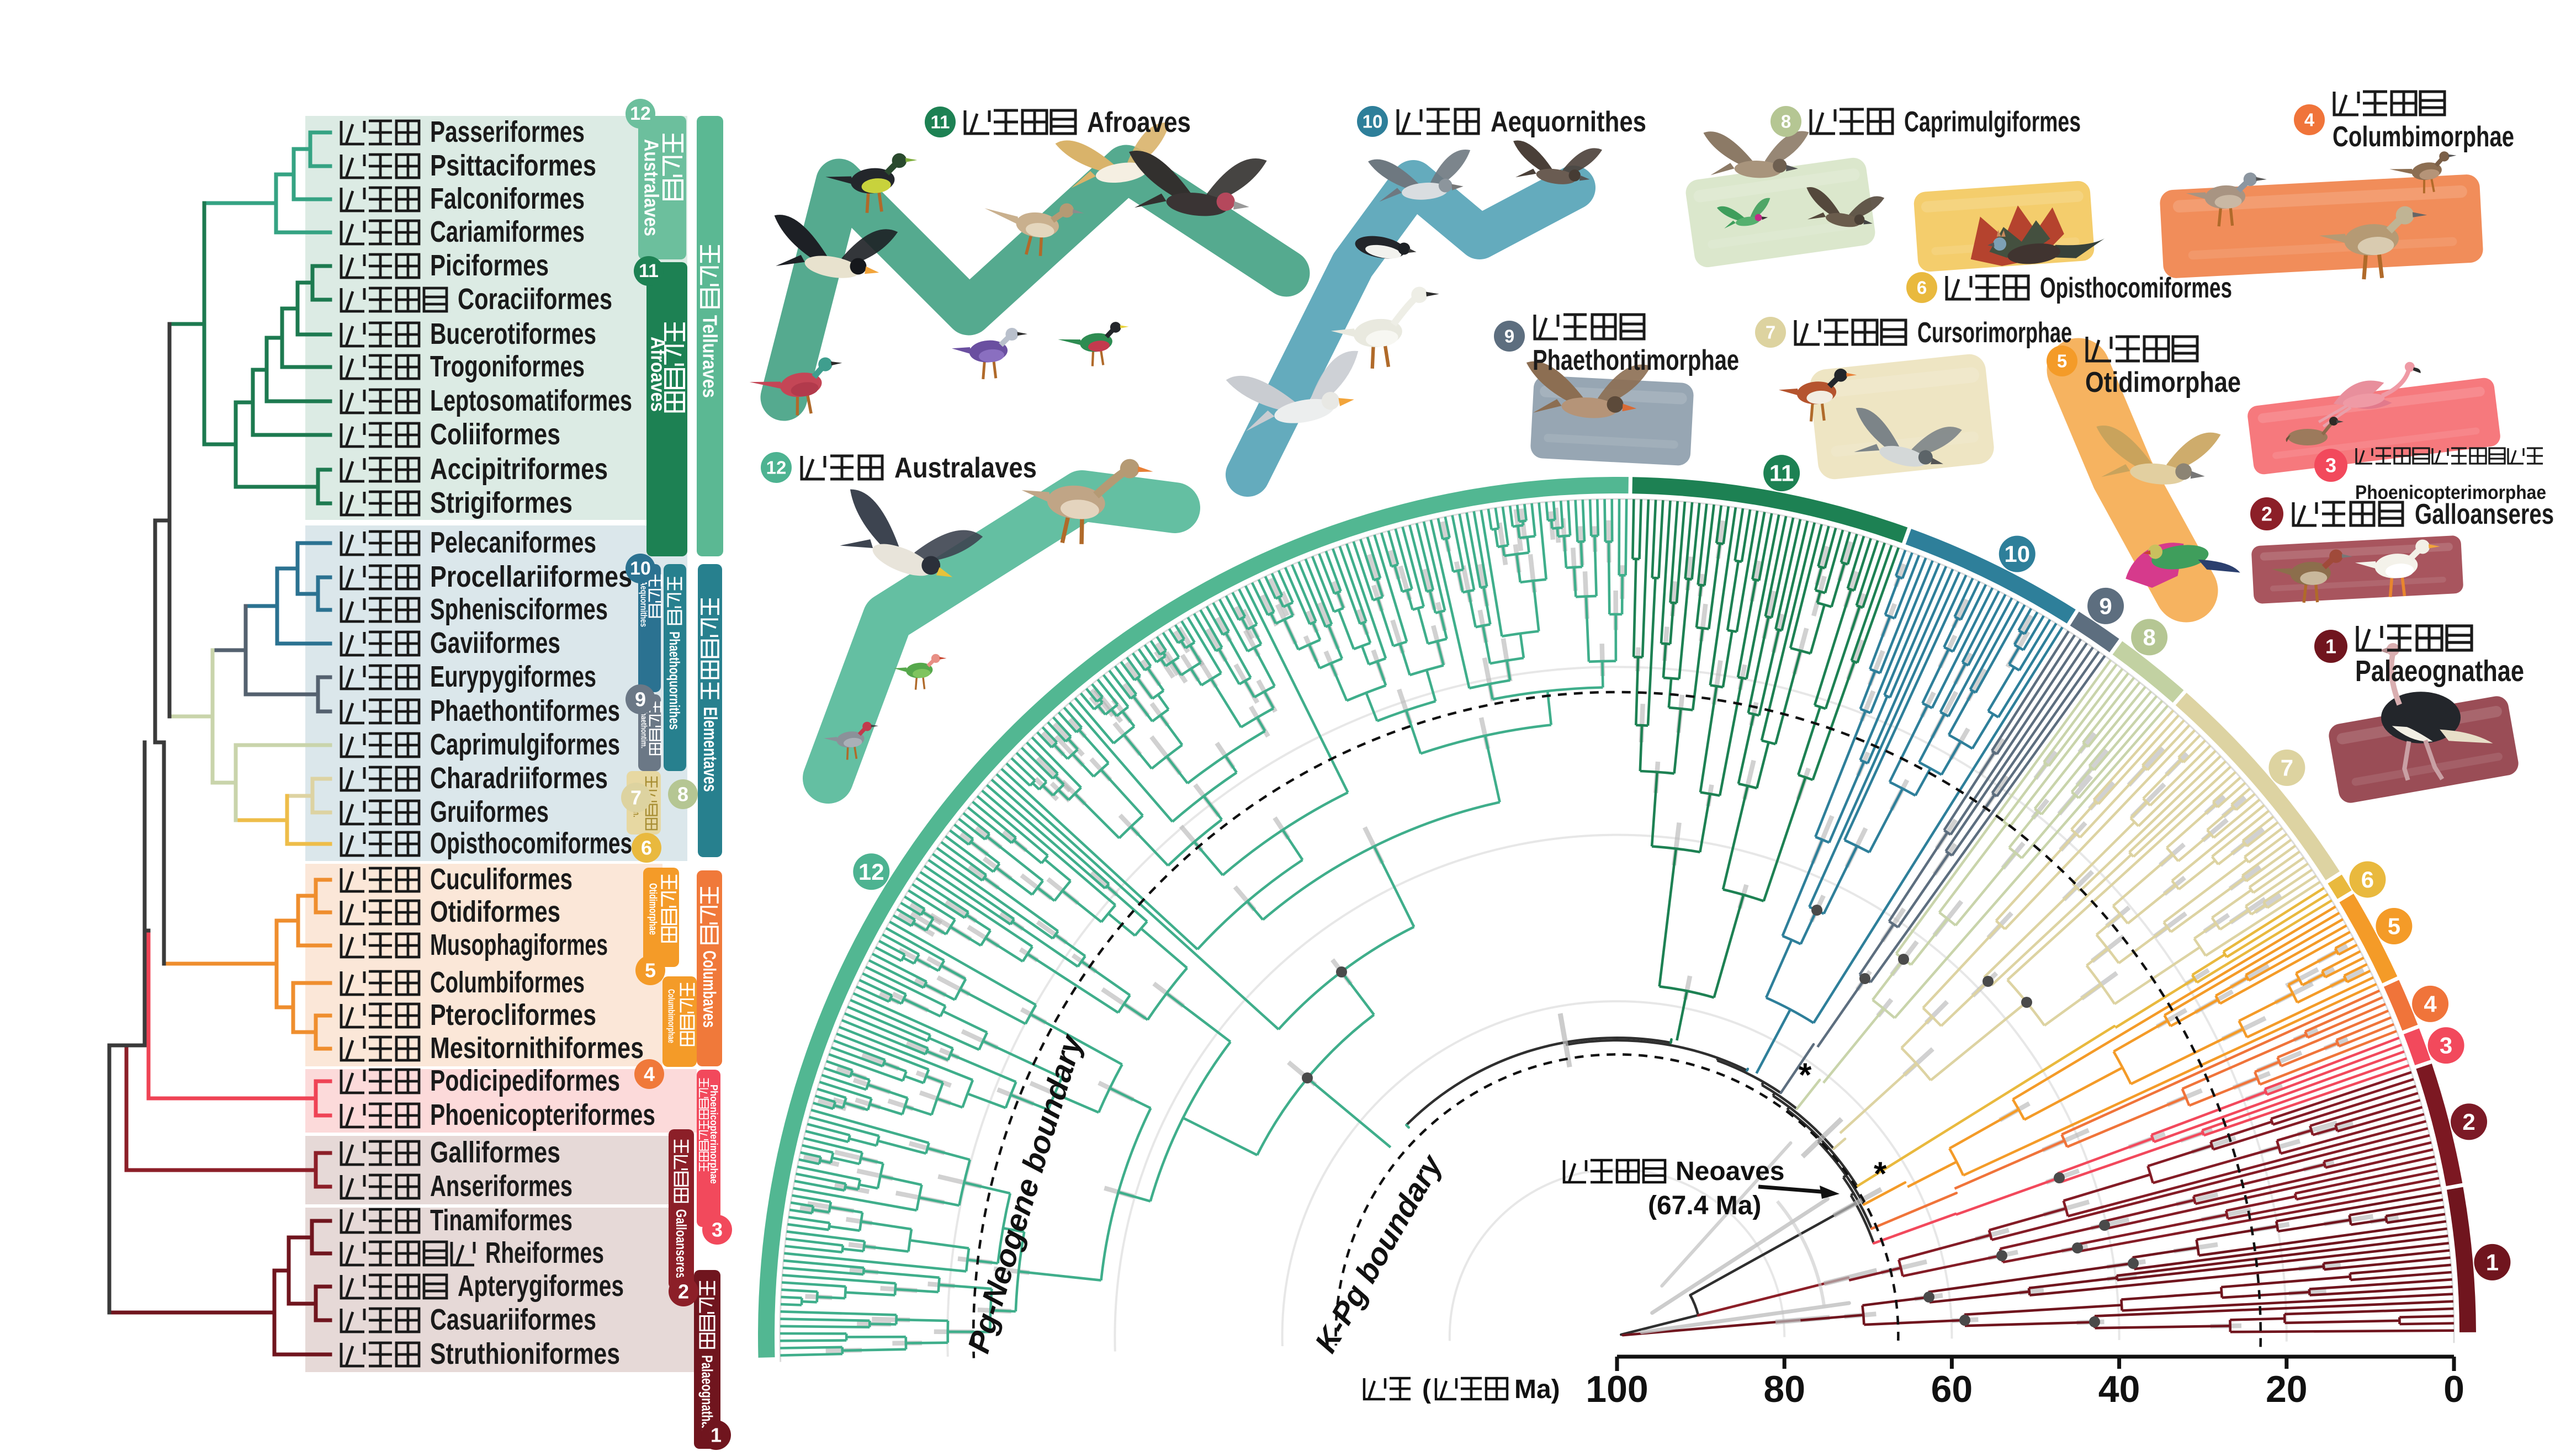 This screenshot has width=2555, height=1456. Describe the element at coordinates (502, 879) in the screenshot. I see `svg-text: Cuculiformes` at that location.